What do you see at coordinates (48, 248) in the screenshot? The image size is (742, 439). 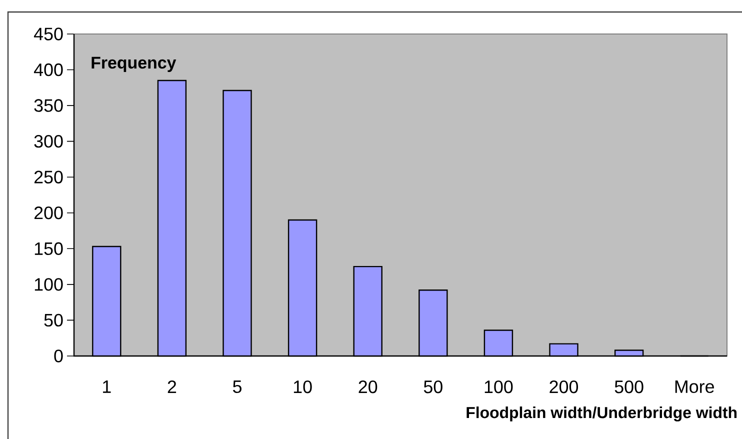 I see `y-tick-label: 150` at bounding box center [48, 248].